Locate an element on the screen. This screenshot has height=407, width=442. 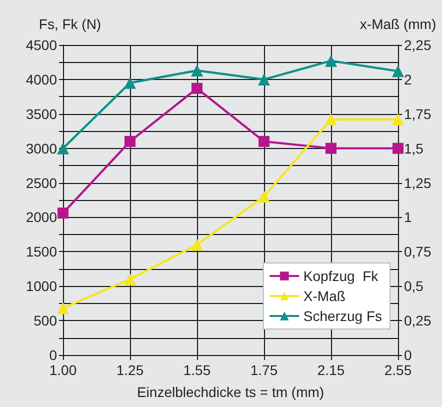
y2-tick-label: 0,75 is located at coordinates (418, 252).